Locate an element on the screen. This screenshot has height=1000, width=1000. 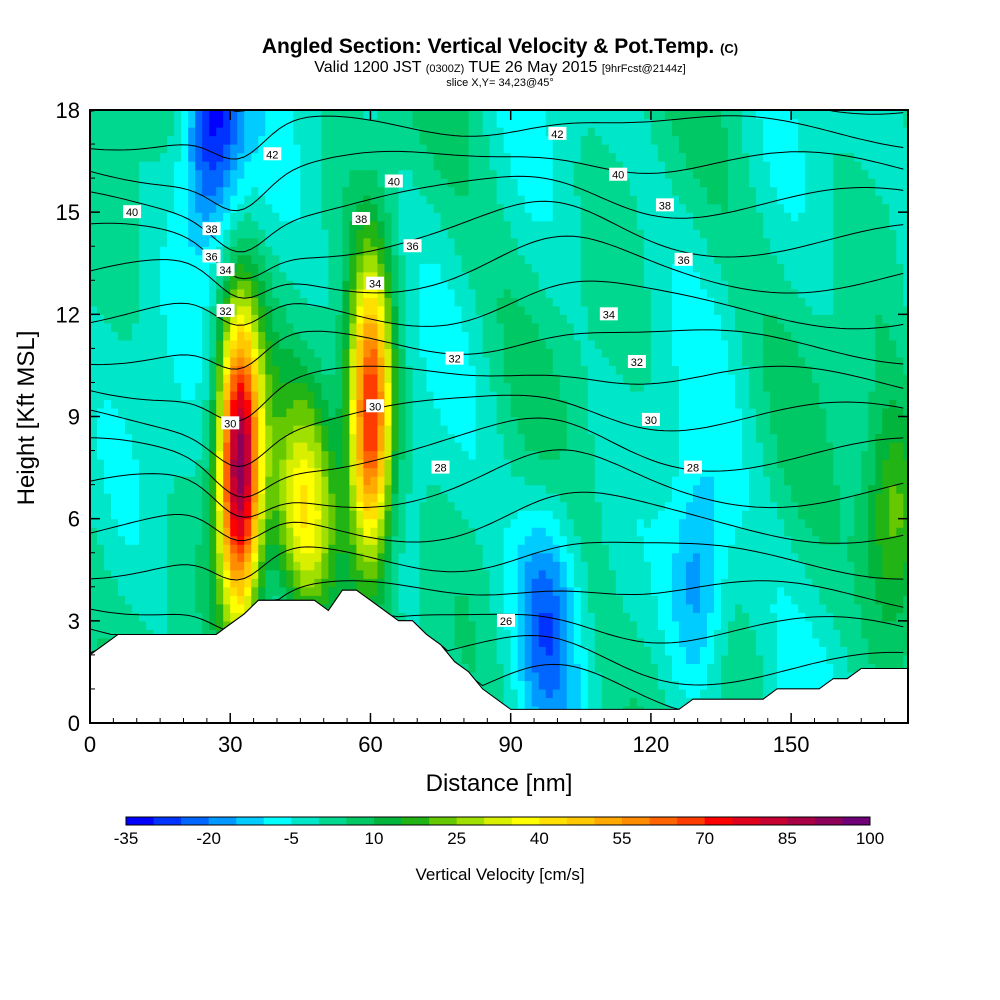
colorbar: -35 -20 -5 10 25 40 55 70 85 100 is located at coordinates (499, 832).